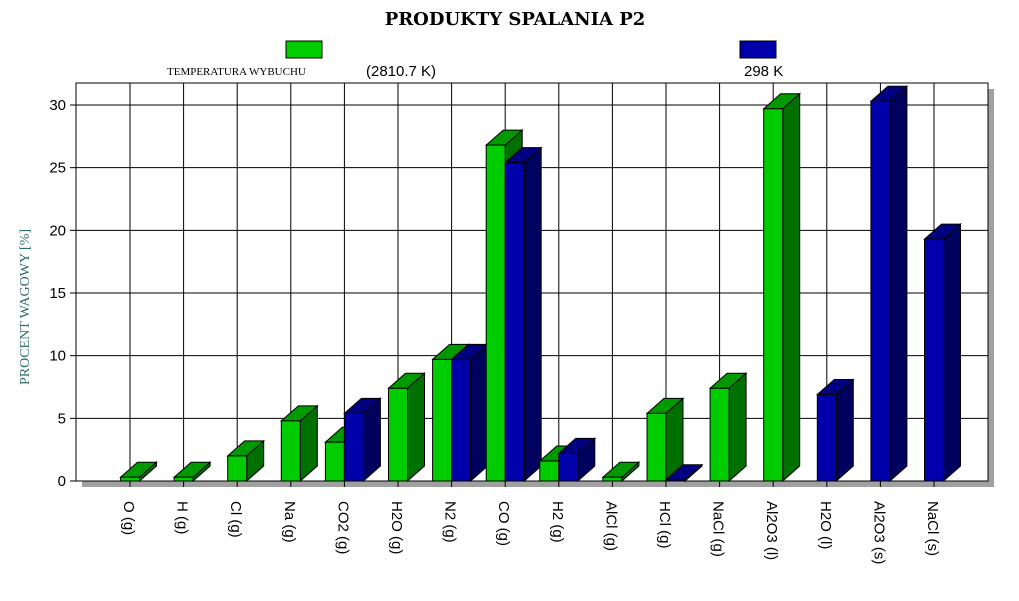  What do you see at coordinates (763, 71) in the screenshot?
I see `legend-value-series-2: 298 K` at bounding box center [763, 71].